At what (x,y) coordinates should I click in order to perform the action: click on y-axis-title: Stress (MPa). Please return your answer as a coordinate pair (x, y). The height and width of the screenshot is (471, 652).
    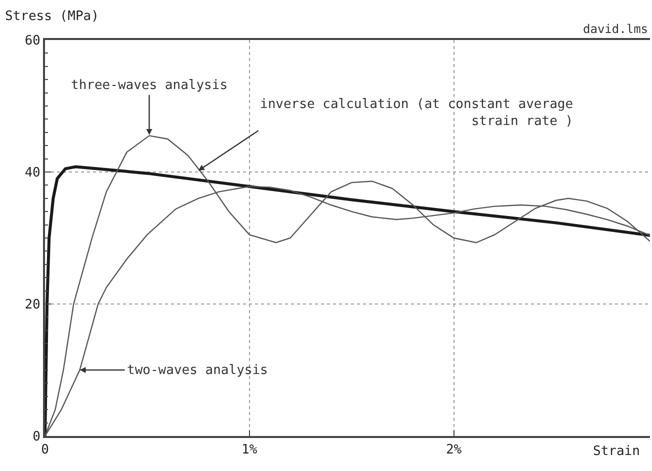
    Looking at the image, I should click on (52, 16).